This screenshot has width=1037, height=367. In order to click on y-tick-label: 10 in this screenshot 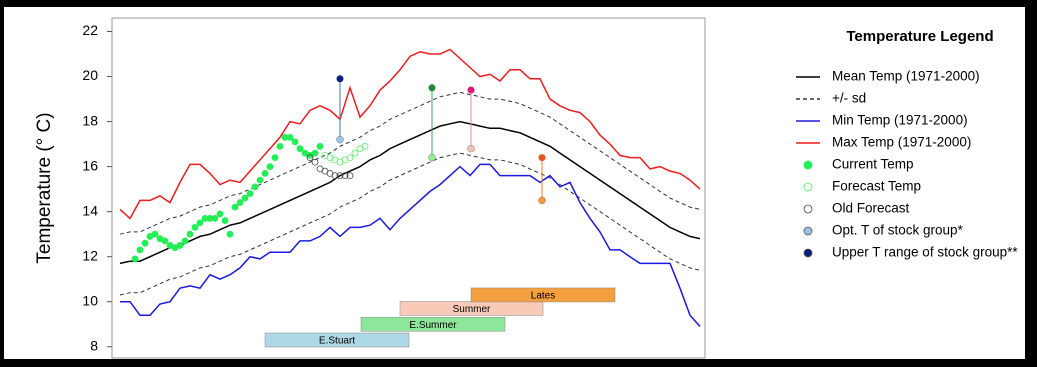, I will do `click(90, 300)`.